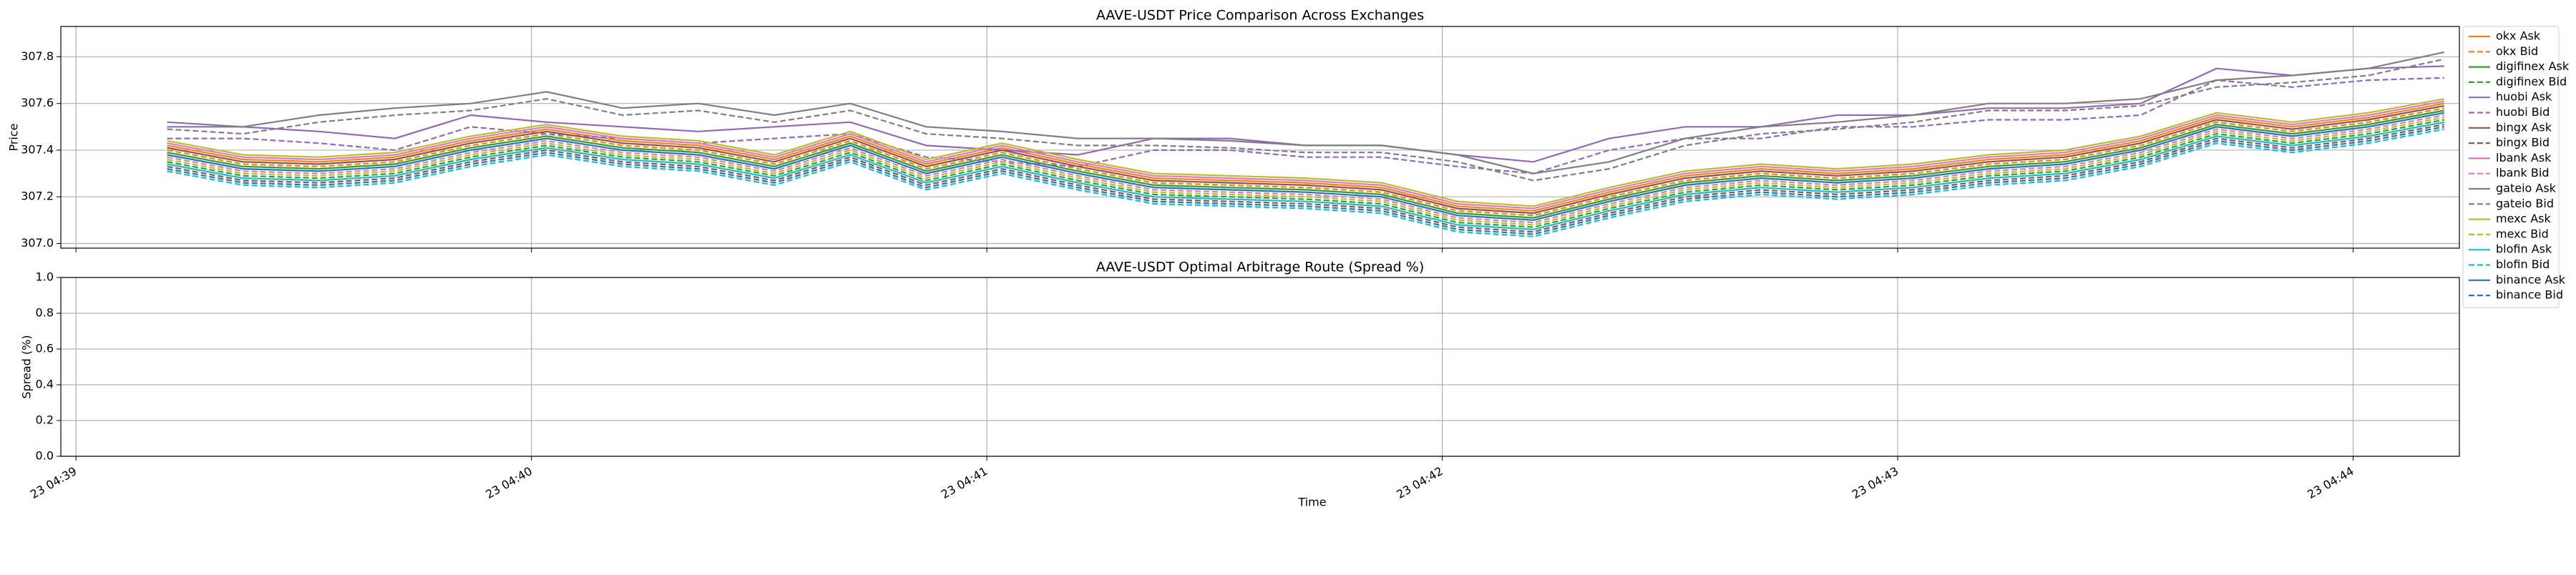  What do you see at coordinates (2524, 219) in the screenshot?
I see `legend-label: mexc Ask` at bounding box center [2524, 219].